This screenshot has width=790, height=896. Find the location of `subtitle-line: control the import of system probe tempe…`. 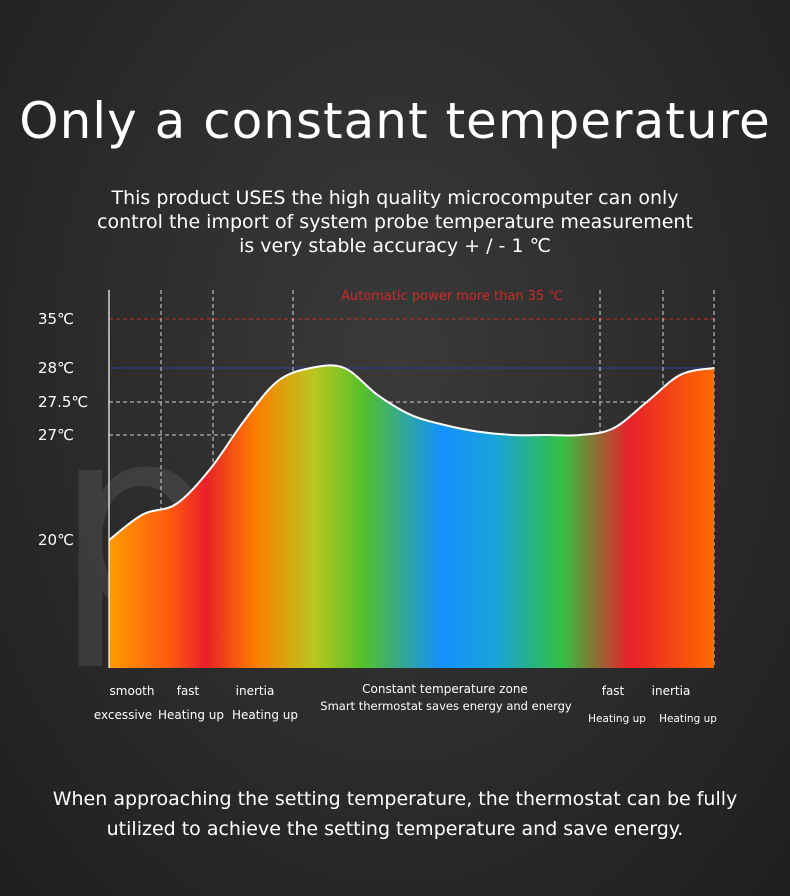

subtitle-line: control the import of system probe tempe… is located at coordinates (395, 222).